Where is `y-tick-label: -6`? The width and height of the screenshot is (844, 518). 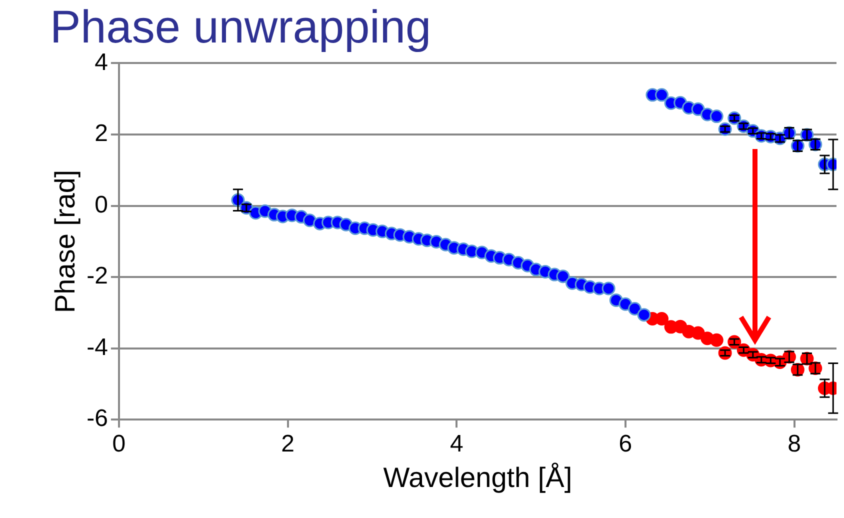
y-tick-label: -6 is located at coordinates (97, 418).